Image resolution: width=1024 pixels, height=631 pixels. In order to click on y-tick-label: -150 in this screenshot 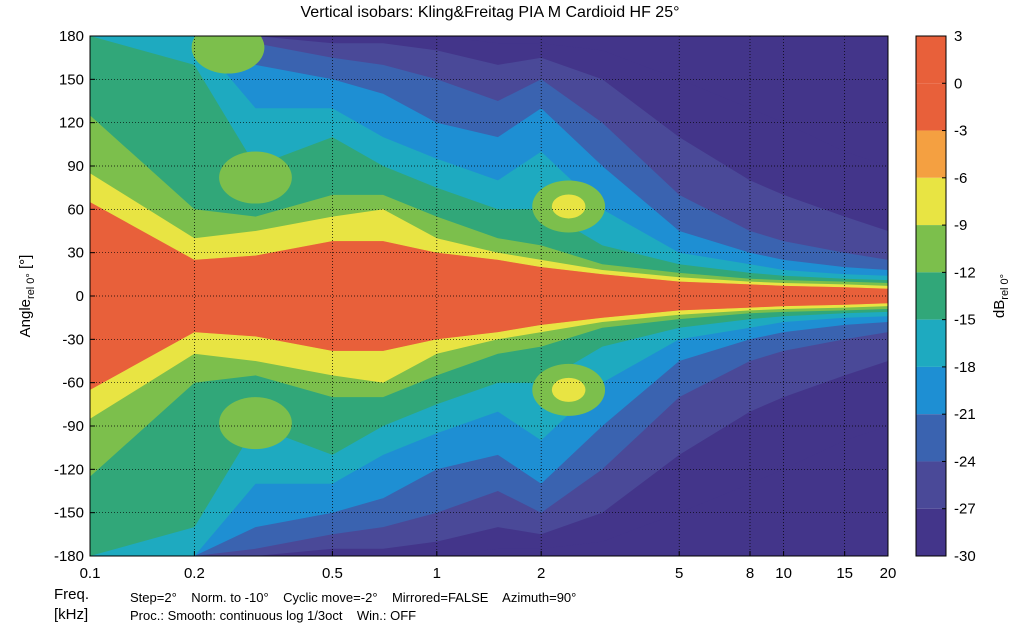, I will do `click(69, 513)`.